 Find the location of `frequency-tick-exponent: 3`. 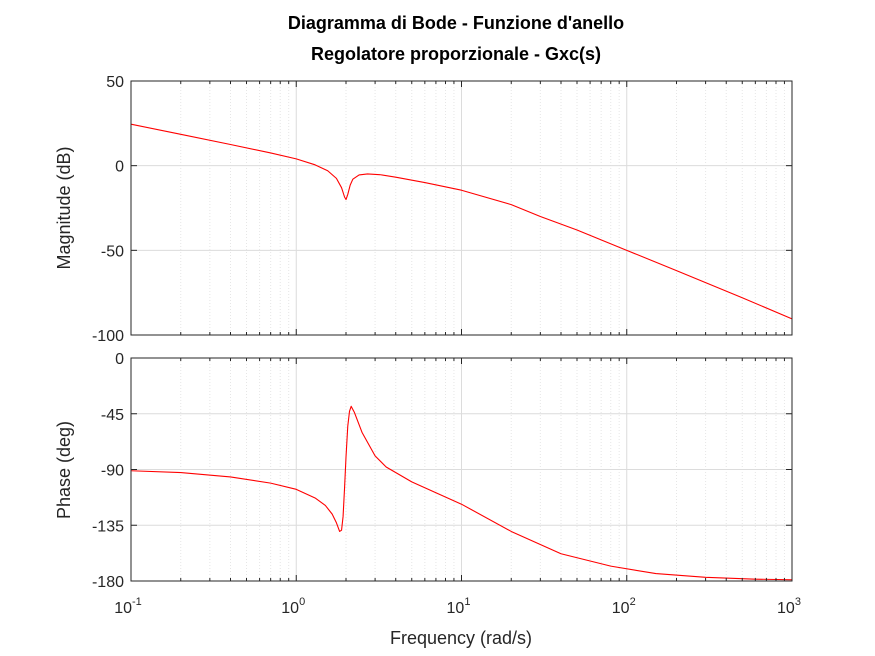

frequency-tick-exponent: 3 is located at coordinates (798, 602).